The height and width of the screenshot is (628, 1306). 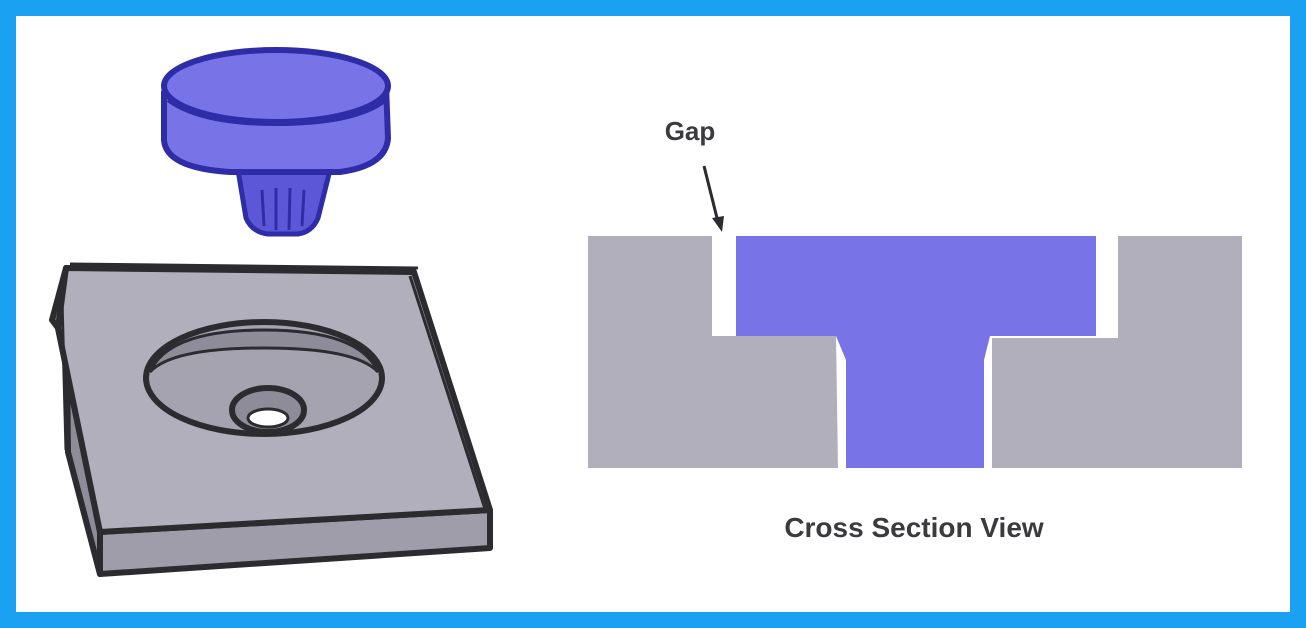 I want to click on knob-top, so click(x=276, y=86).